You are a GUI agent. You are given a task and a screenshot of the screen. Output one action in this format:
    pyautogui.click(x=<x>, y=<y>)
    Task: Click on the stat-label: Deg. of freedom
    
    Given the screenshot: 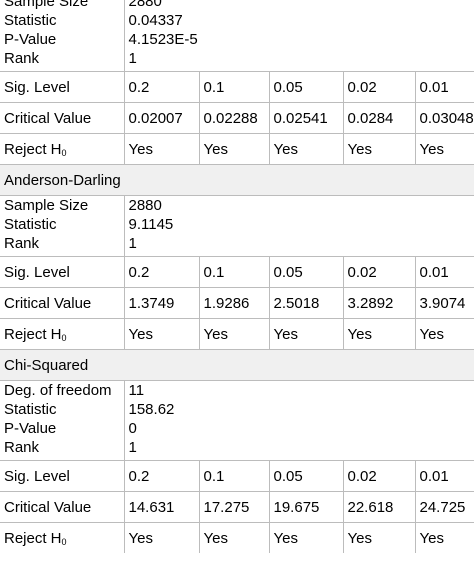 What is the action you would take?
    pyautogui.click(x=62, y=390)
    